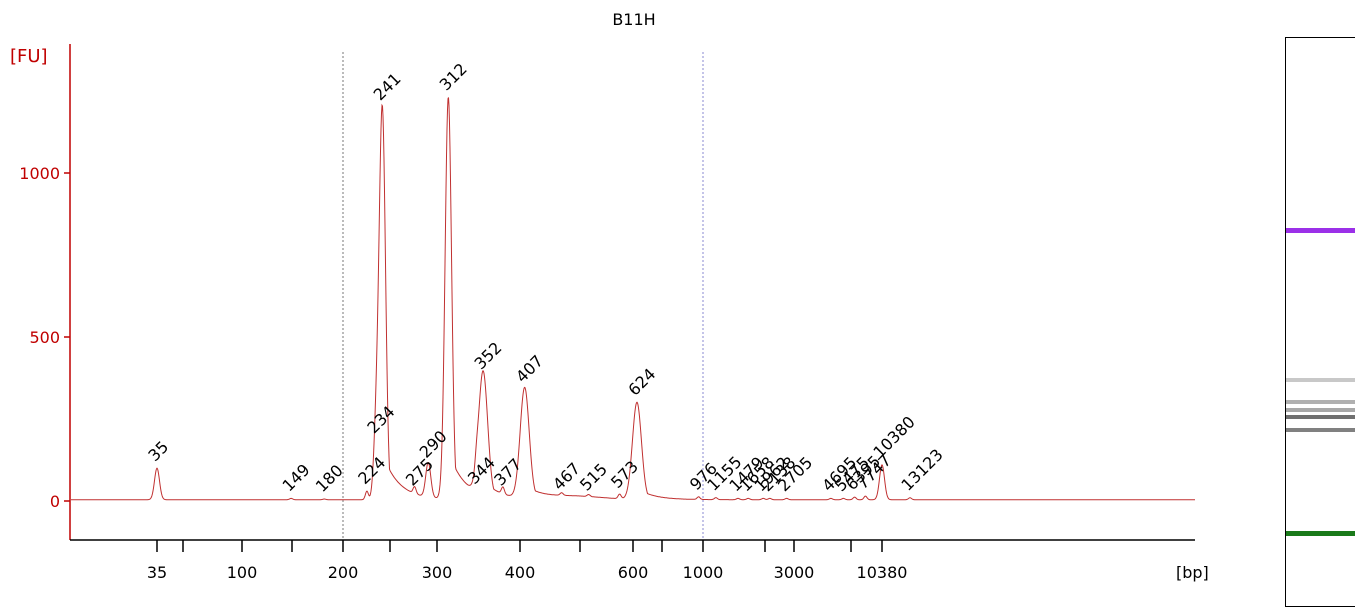  What do you see at coordinates (633, 19) in the screenshot?
I see `chart-title: B11H` at bounding box center [633, 19].